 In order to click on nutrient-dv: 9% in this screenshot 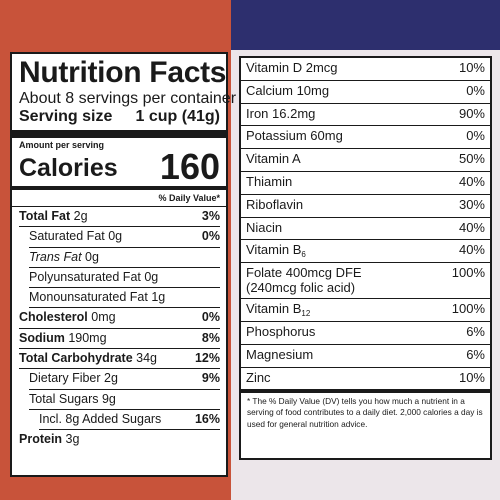, I will do `click(210, 378)`.